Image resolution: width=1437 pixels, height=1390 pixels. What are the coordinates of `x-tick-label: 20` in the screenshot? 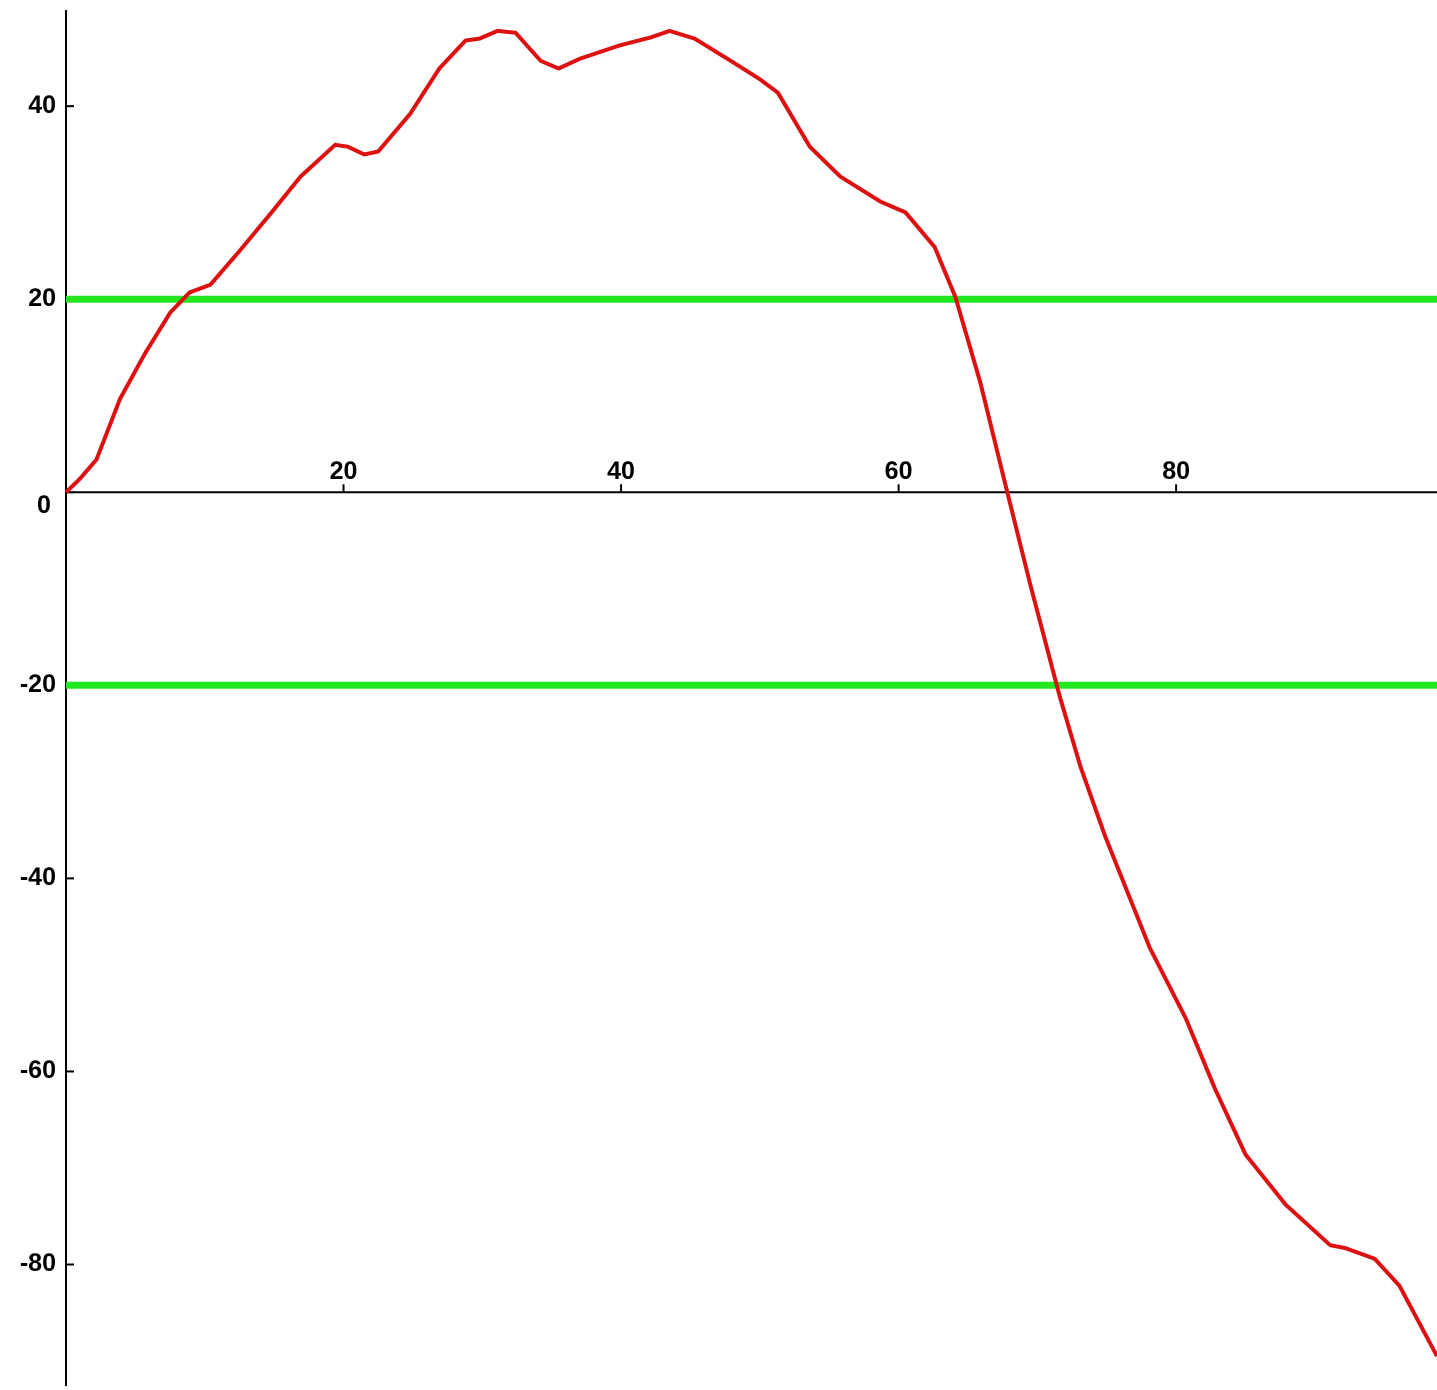 It's located at (344, 471).